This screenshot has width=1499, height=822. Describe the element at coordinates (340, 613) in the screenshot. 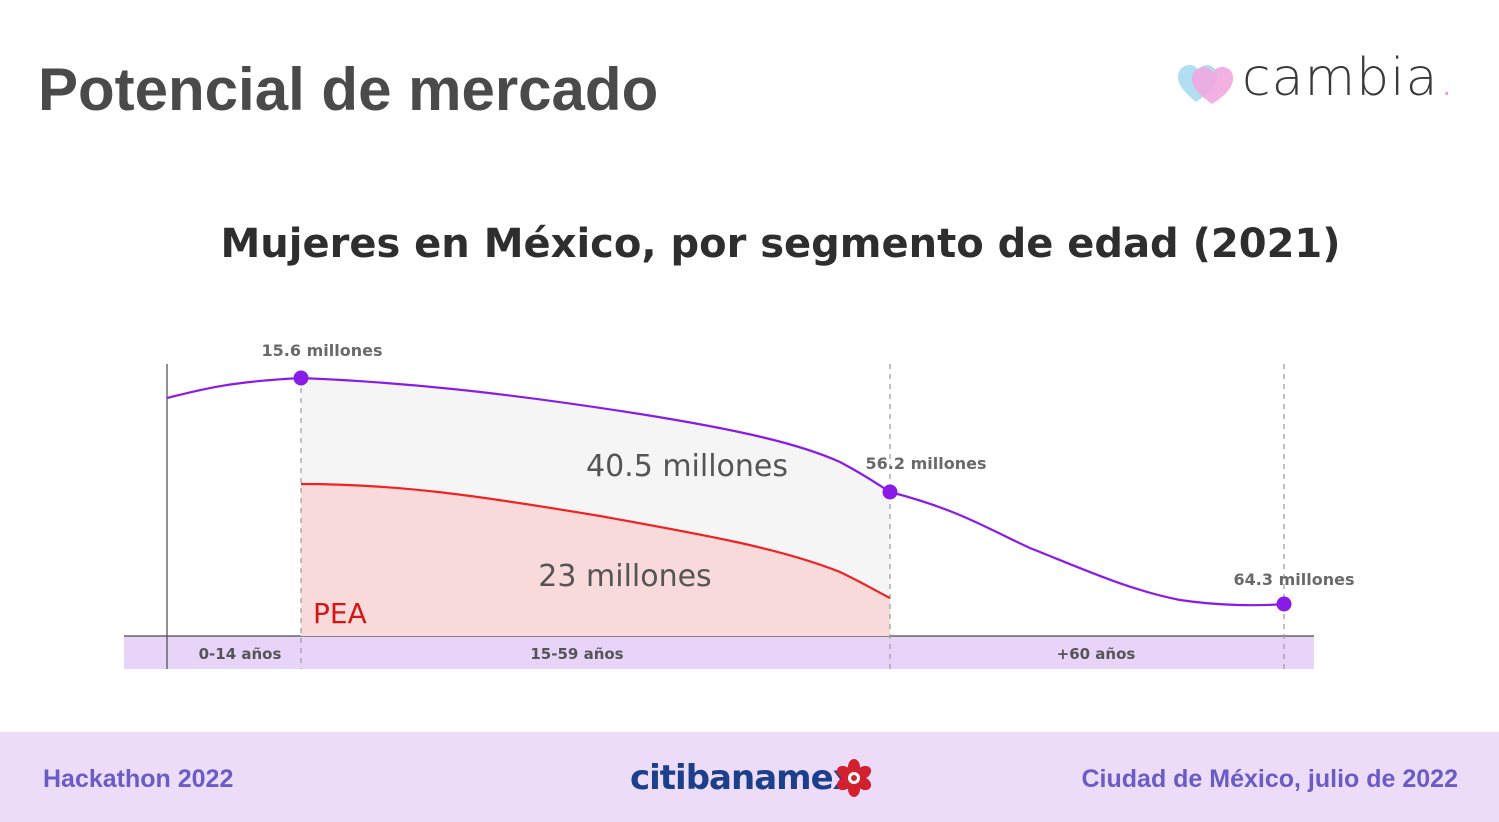

I see `pea-label: PEA` at that location.